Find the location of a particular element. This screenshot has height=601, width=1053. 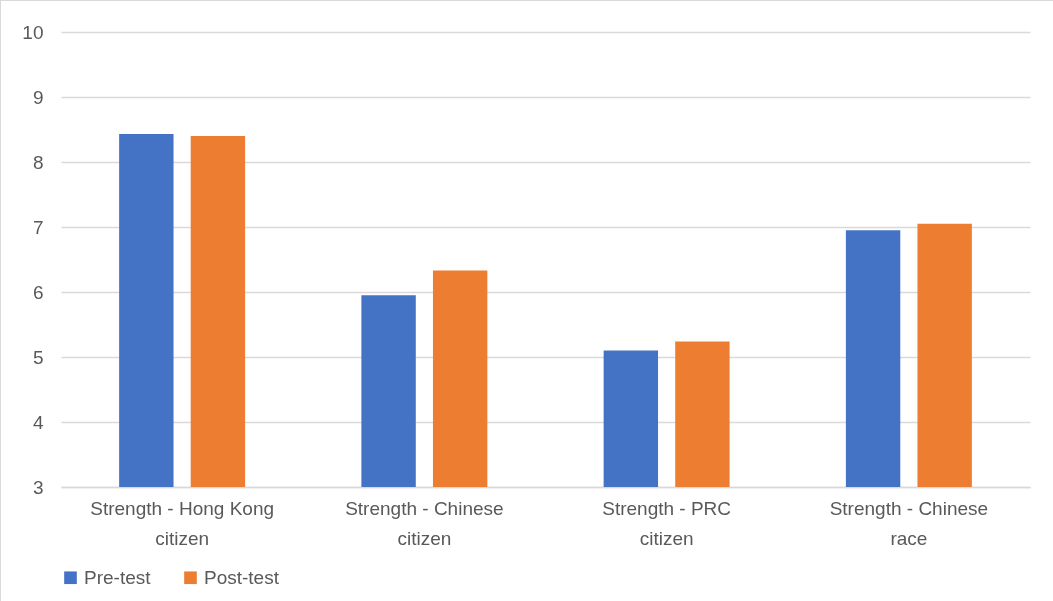

y-tick-label: 5 is located at coordinates (38, 357).